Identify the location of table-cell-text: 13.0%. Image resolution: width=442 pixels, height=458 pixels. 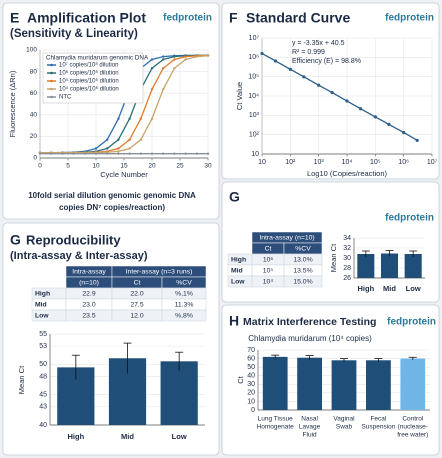
(302, 259).